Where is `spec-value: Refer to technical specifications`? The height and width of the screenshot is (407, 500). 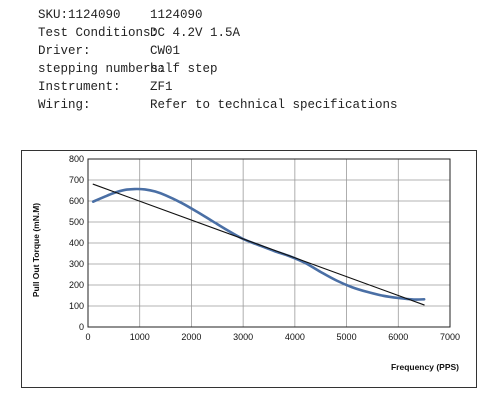 spec-value: Refer to technical specifications is located at coordinates (274, 105).